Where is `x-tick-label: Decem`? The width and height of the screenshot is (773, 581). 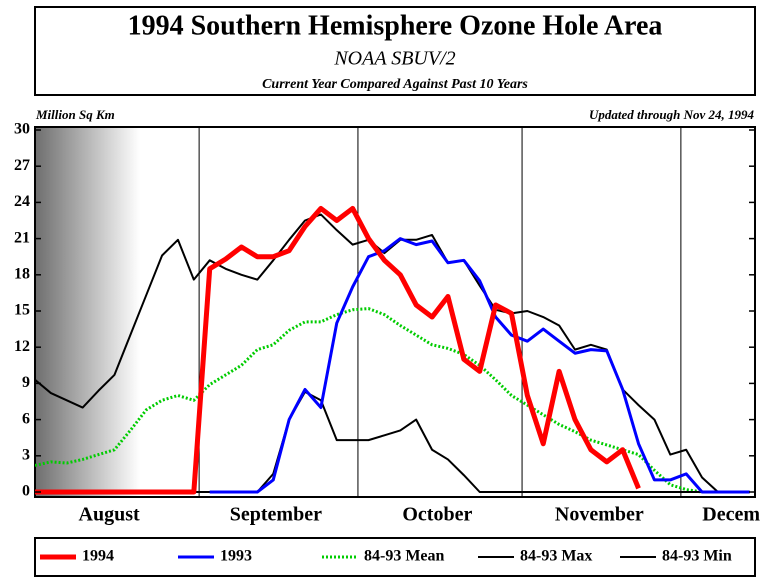
x-tick-label: Decem is located at coordinates (731, 515).